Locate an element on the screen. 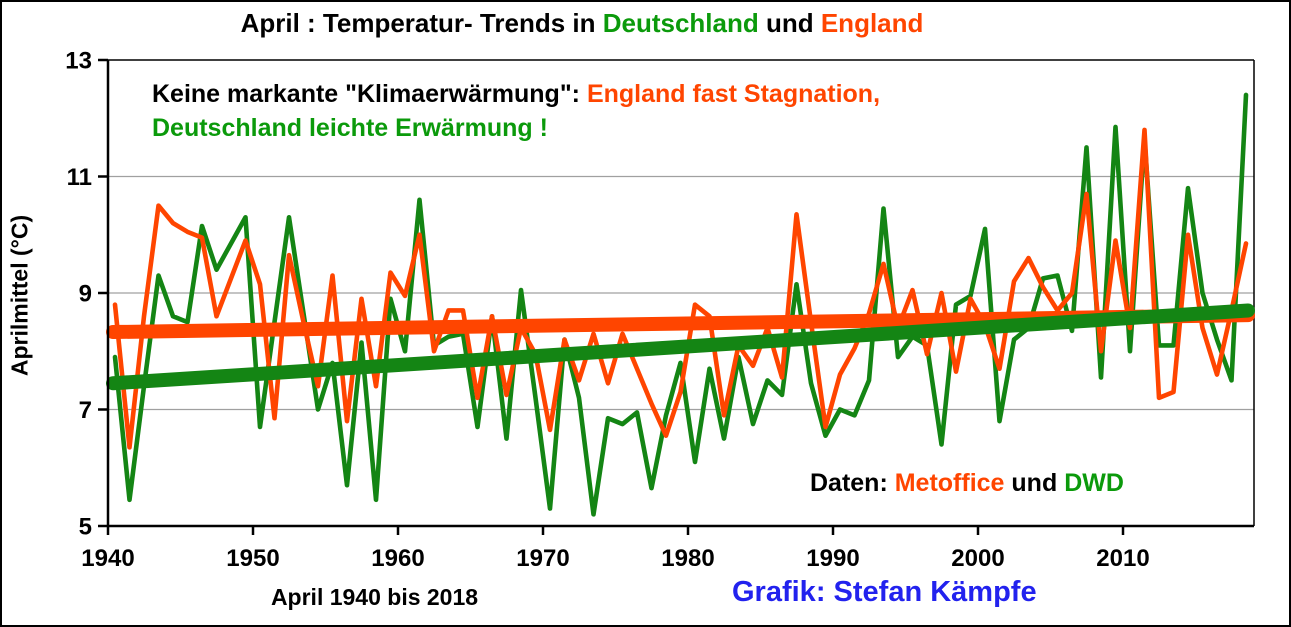 The image size is (1291, 627). y-tick-label-9: 9 is located at coordinates (85, 294).